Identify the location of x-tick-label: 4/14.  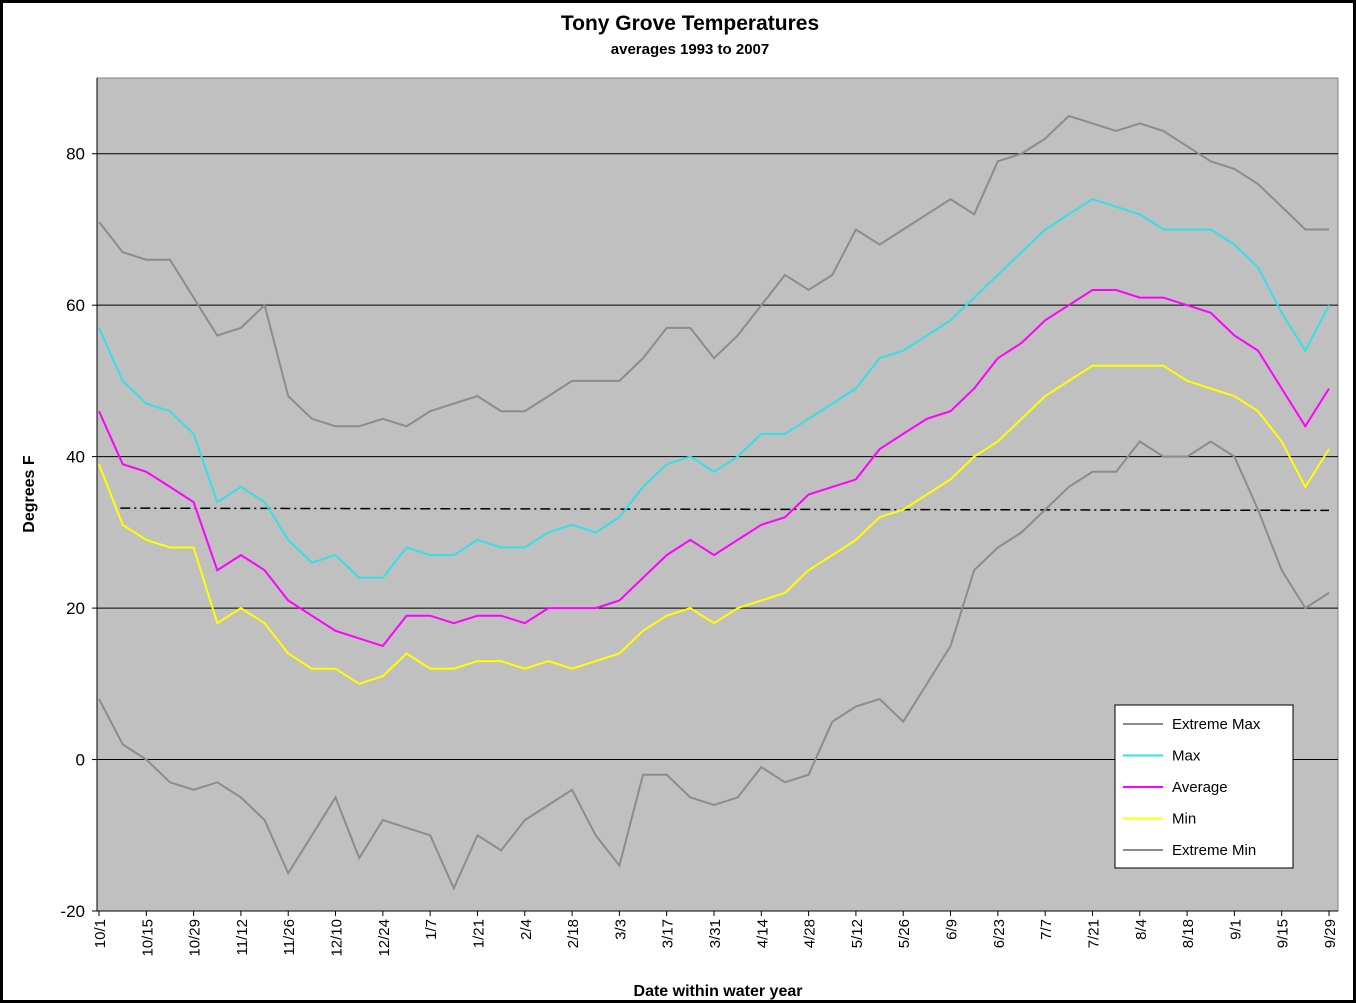
(762, 933).